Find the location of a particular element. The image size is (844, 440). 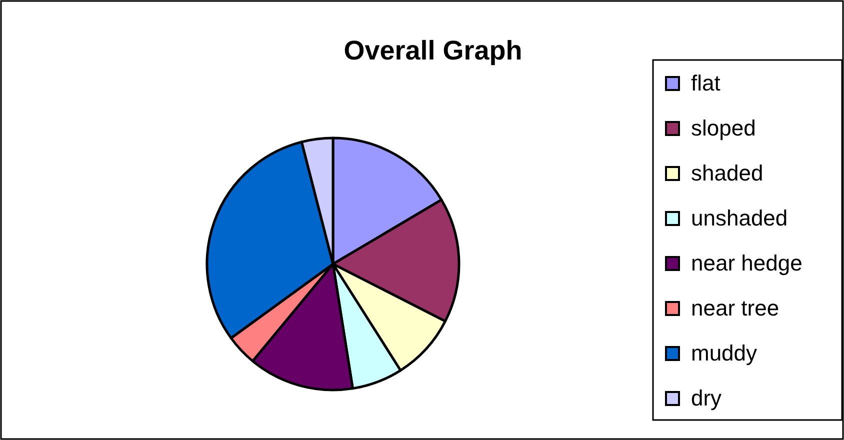

legend-label: near hedge is located at coordinates (746, 263).